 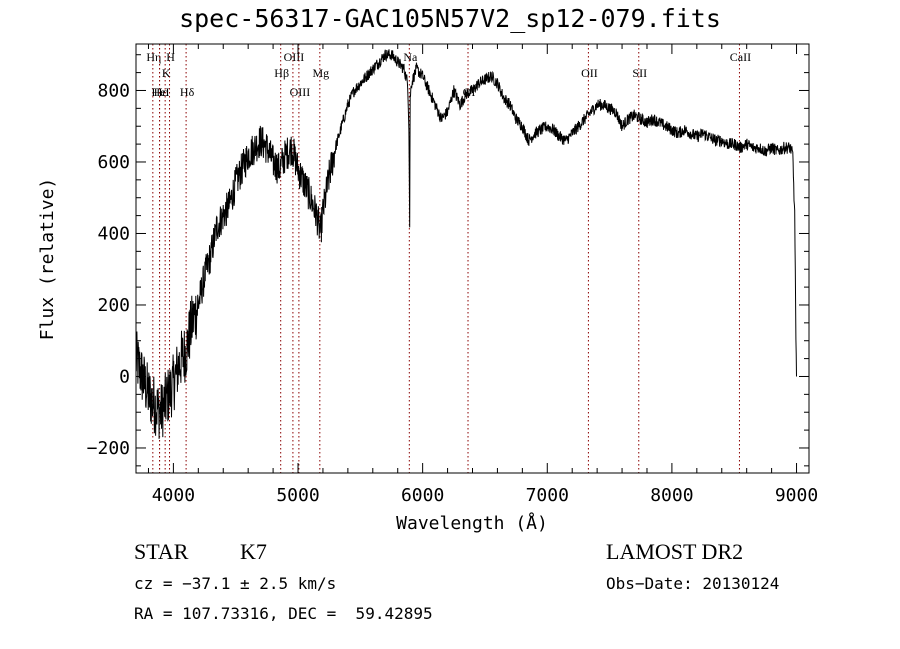 What do you see at coordinates (108, 448) in the screenshot?
I see `y-tick-label: −200` at bounding box center [108, 448].